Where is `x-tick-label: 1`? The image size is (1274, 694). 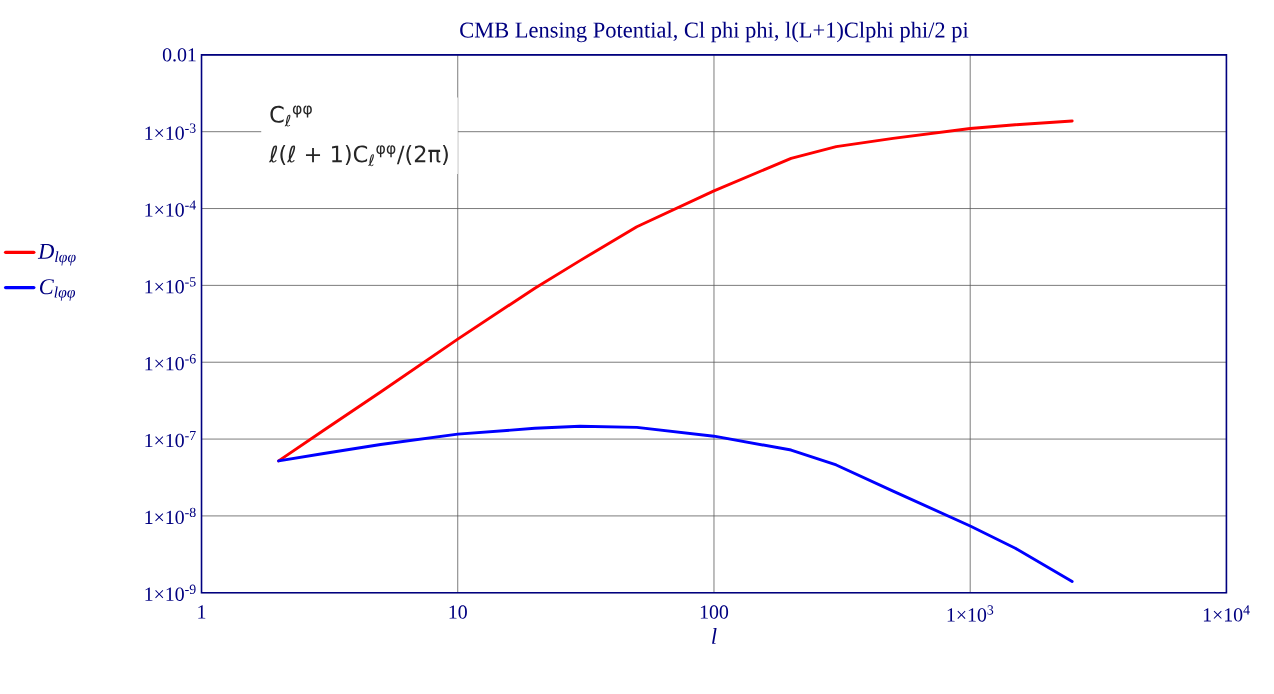 x-tick-label: 1 is located at coordinates (202, 612).